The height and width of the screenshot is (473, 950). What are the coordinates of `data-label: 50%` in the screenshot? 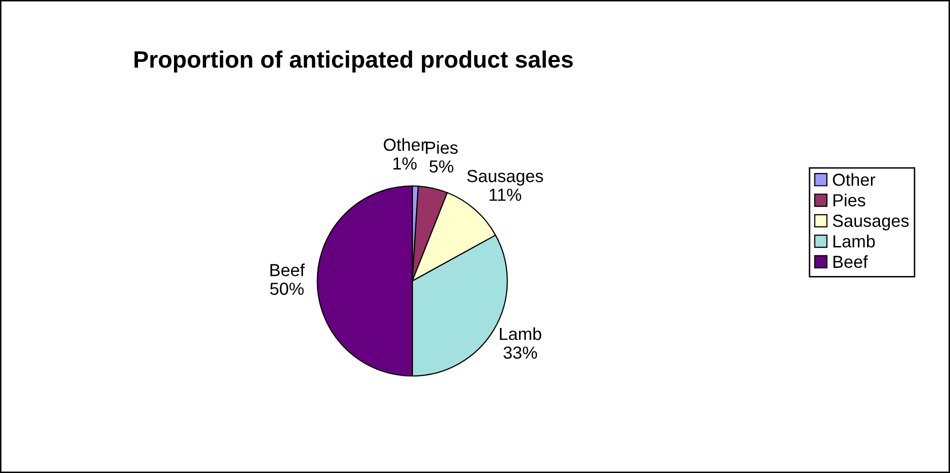 It's located at (287, 288).